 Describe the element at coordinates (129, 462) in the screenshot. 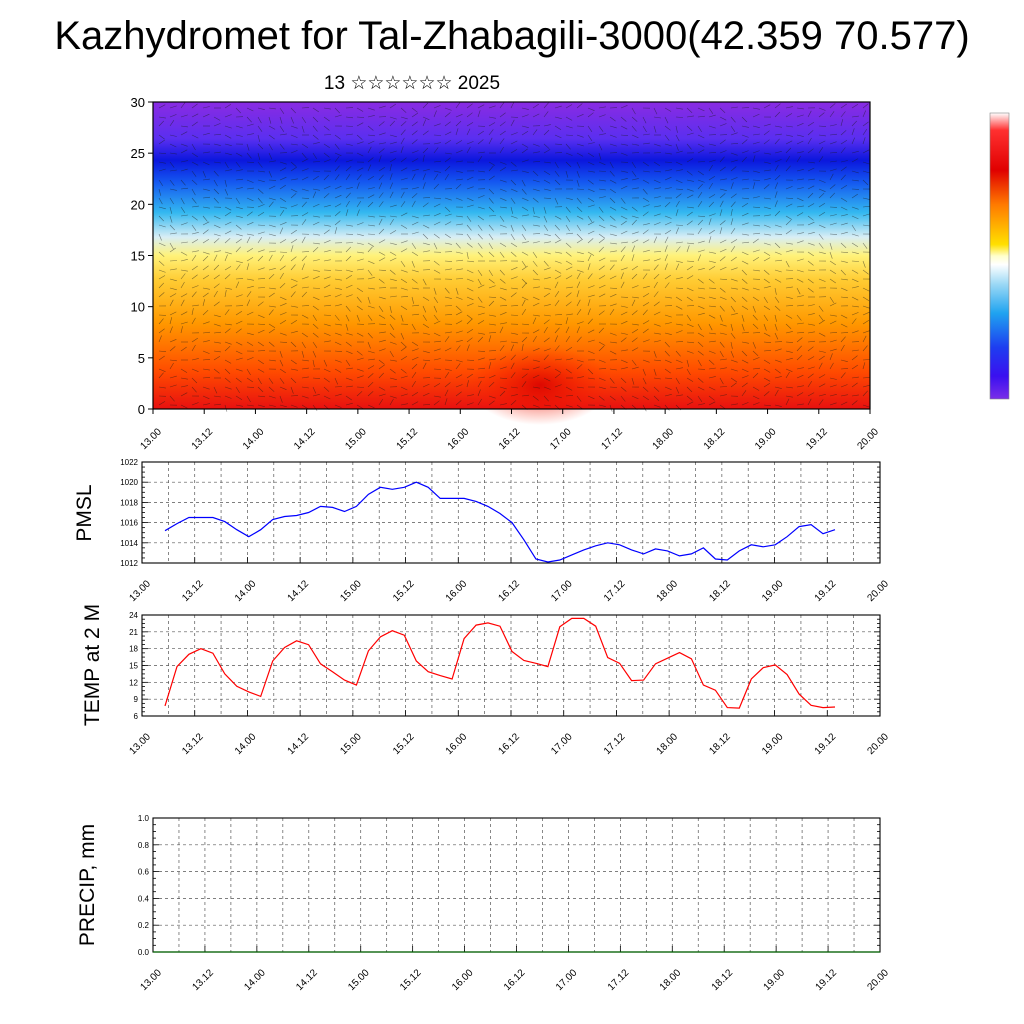

I see `y-tick-label: 1022` at that location.